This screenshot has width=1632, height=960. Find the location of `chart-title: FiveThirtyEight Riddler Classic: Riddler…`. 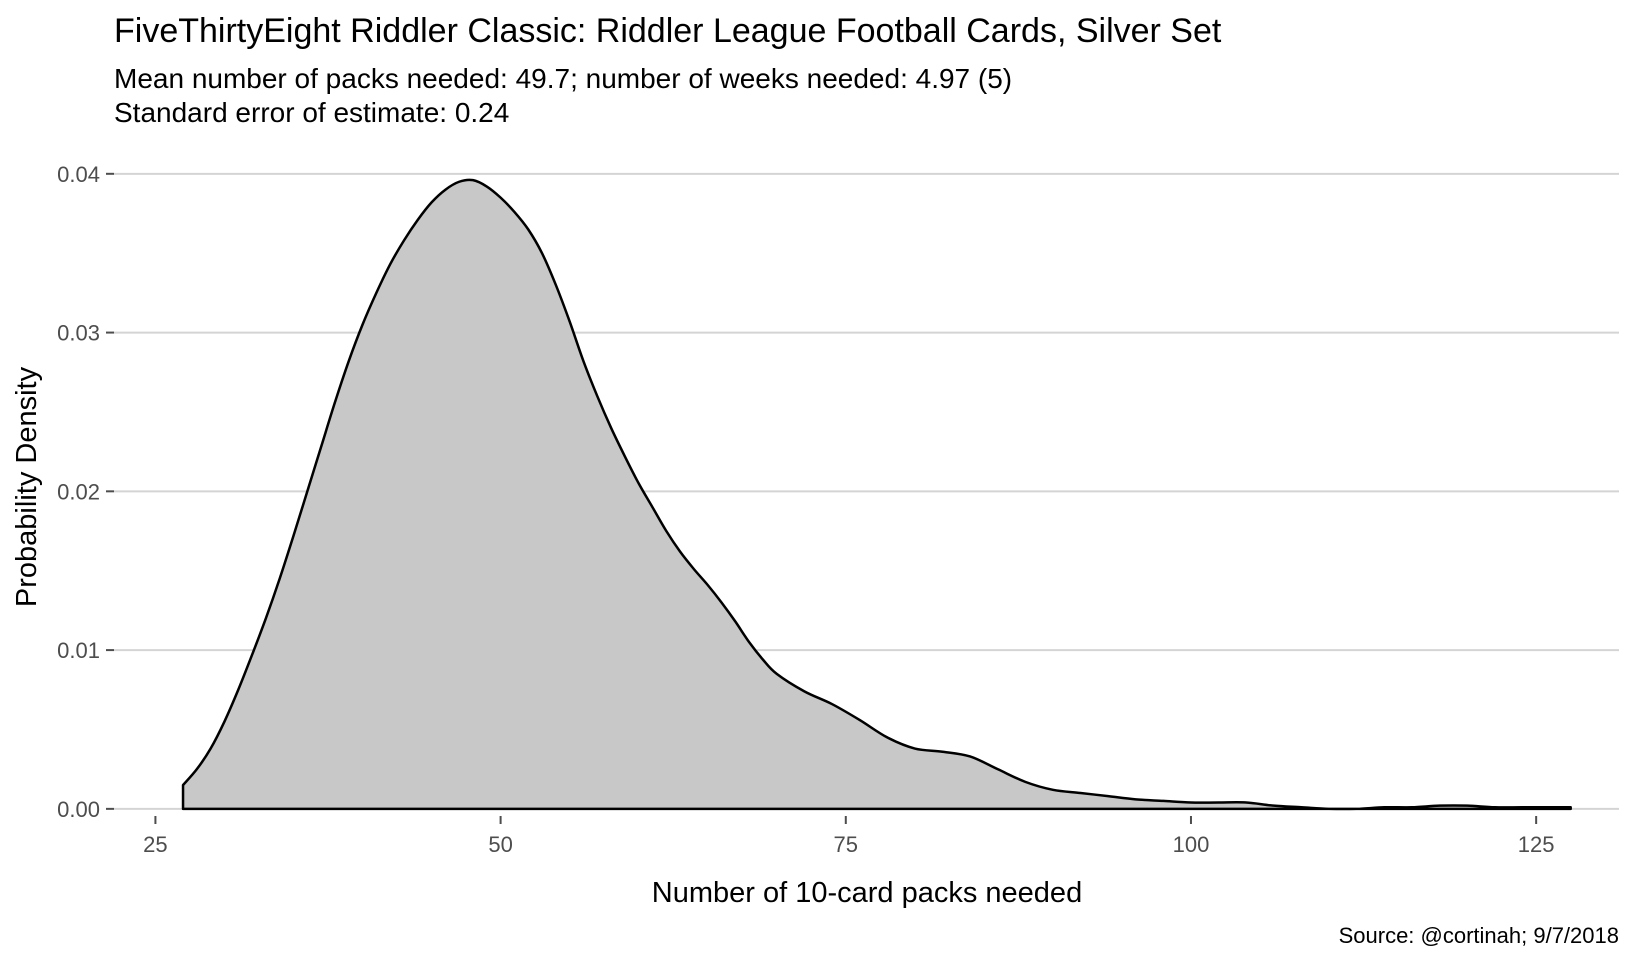

chart-title: FiveThirtyEight Riddler Classic: Riddler… is located at coordinates (668, 31).